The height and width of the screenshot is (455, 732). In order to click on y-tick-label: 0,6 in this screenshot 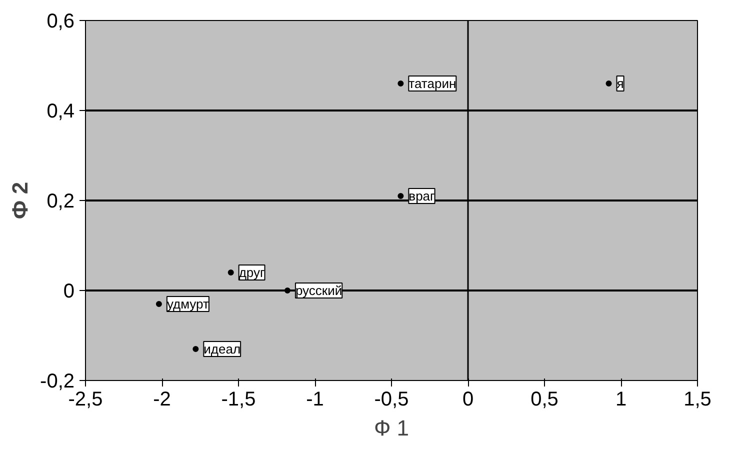, I will do `click(60, 21)`.